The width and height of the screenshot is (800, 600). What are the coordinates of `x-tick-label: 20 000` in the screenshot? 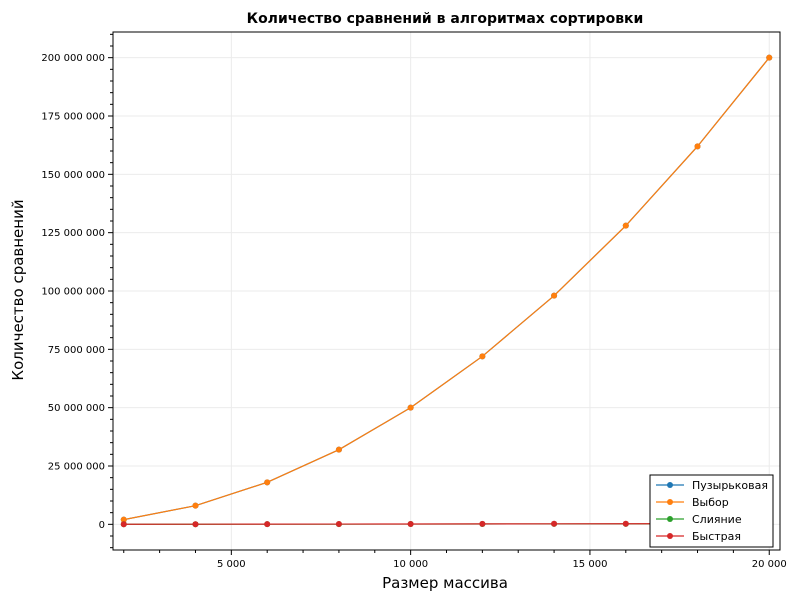 It's located at (769, 564).